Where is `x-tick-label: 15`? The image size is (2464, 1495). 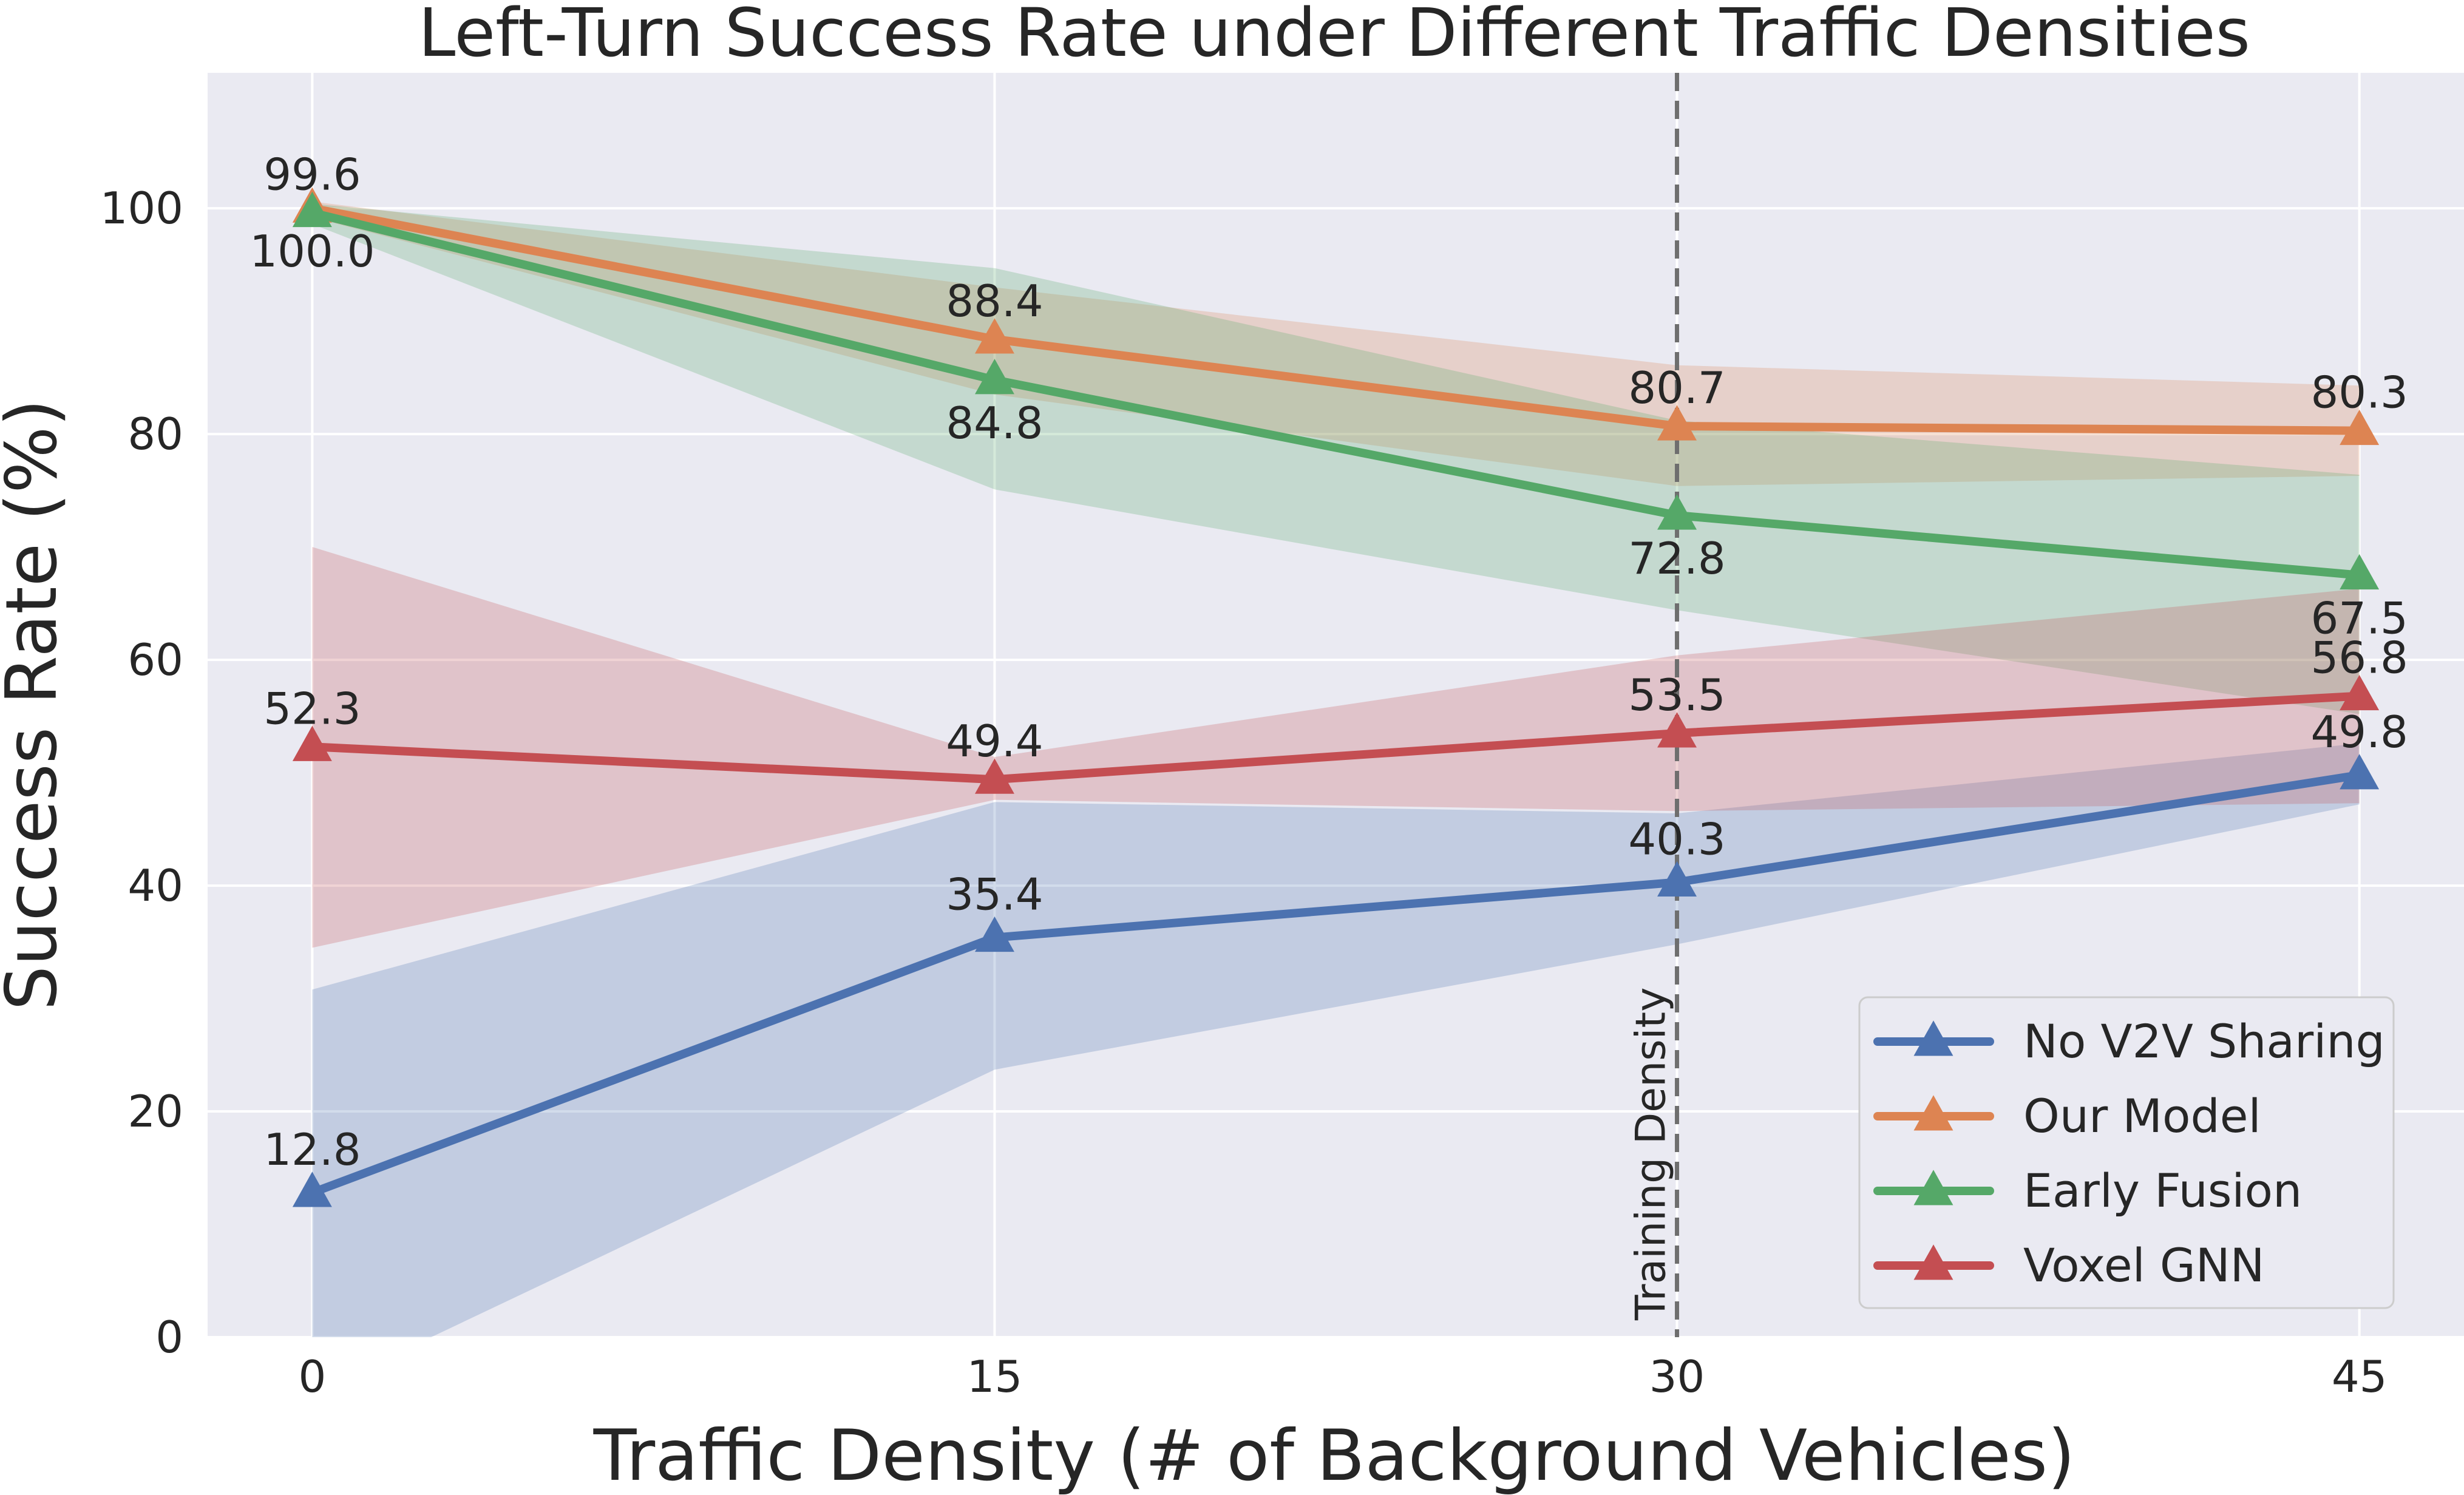 x-tick-label: 15 is located at coordinates (995, 1377).